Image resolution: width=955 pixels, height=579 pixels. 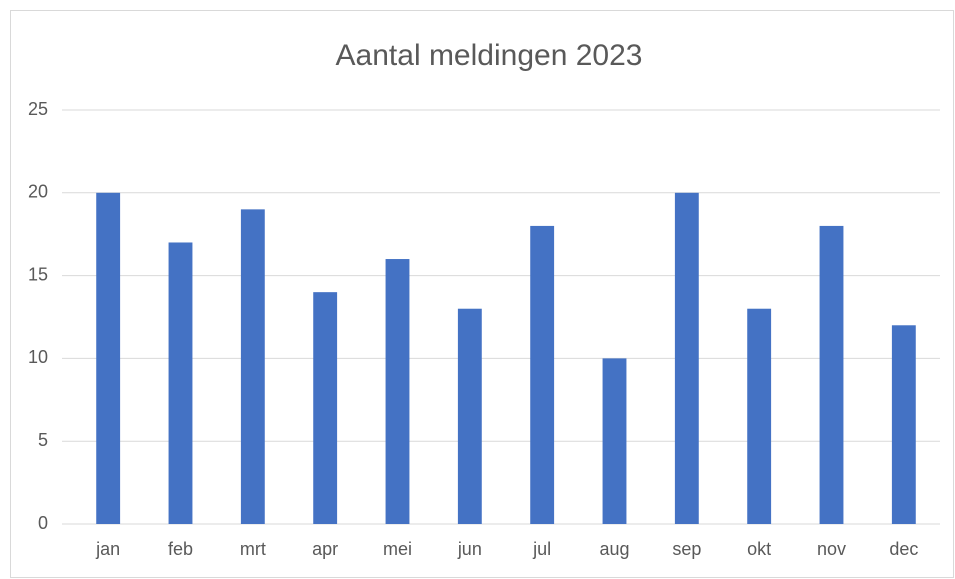 I want to click on y-tick-label: 20, so click(x=38, y=192).